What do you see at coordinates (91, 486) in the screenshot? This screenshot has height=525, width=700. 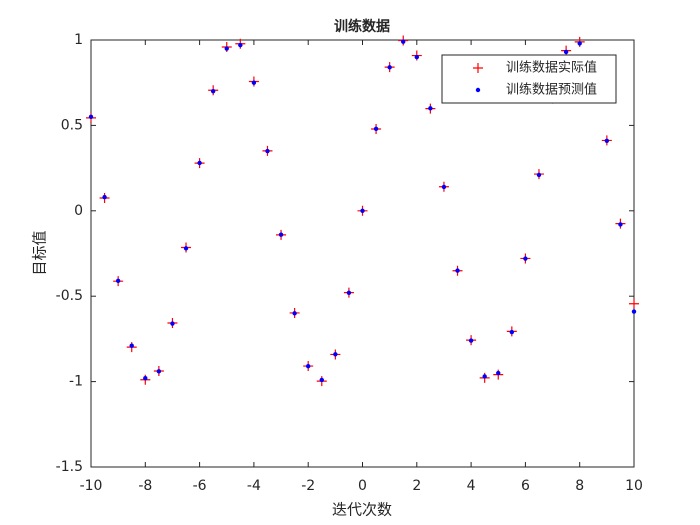 I see `x-tick-label: -10` at bounding box center [91, 486].